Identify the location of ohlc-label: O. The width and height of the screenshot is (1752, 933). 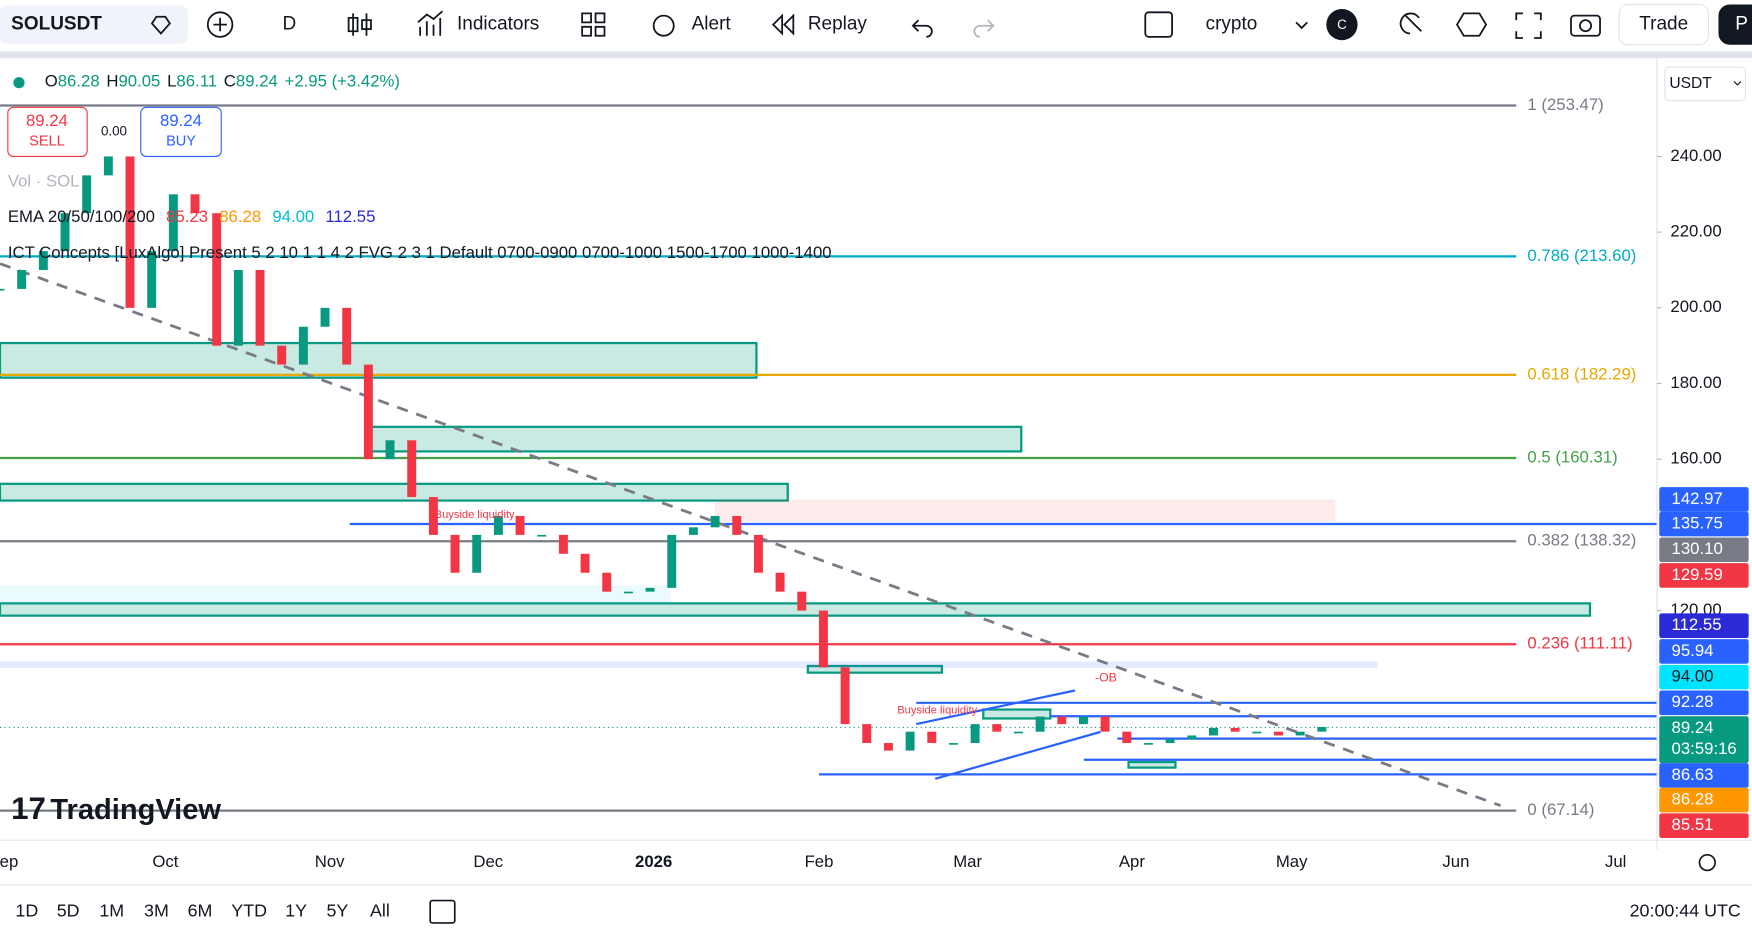
(51, 81).